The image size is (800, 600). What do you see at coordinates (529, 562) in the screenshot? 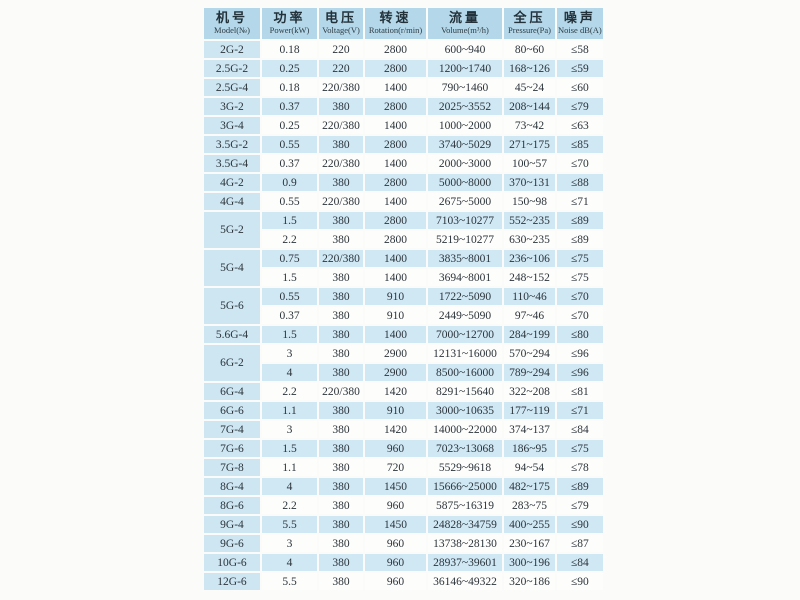
I see `pressure-cell: 300~196` at bounding box center [529, 562].